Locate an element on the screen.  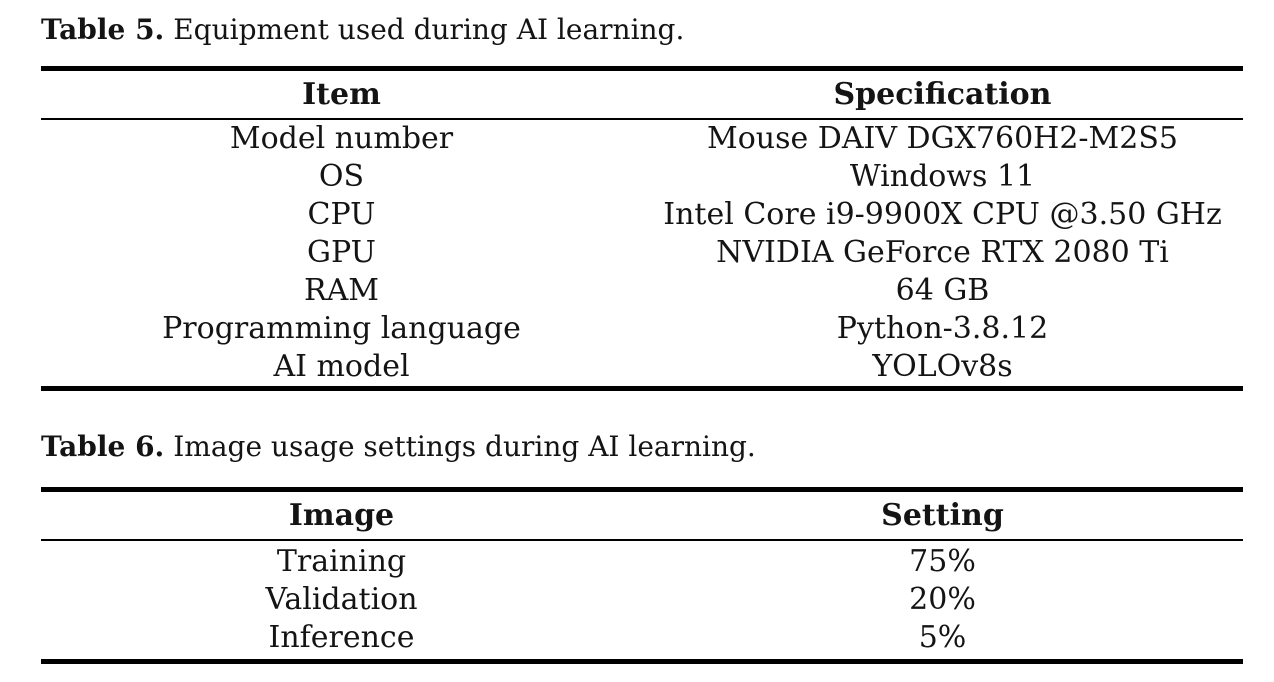
cell-spec: YOLOv8s is located at coordinates (942, 366).